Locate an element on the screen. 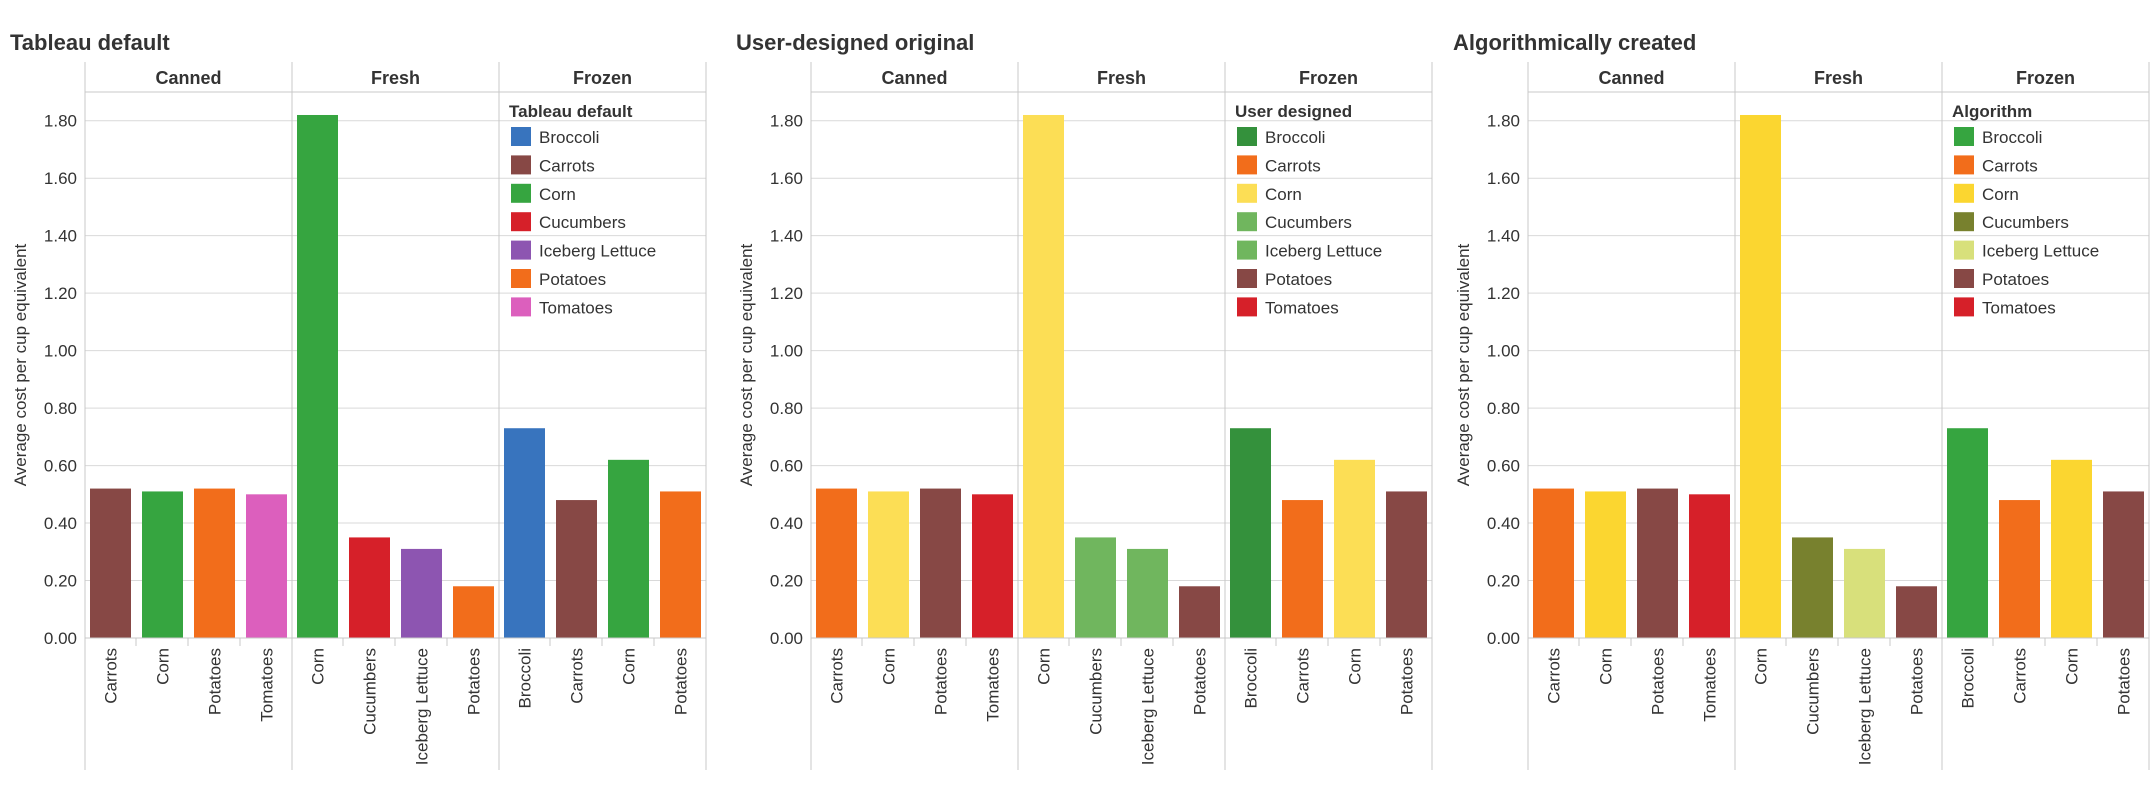 The width and height of the screenshot is (2154, 785). panel-header-fresh: Fresh is located at coordinates (1838, 78).